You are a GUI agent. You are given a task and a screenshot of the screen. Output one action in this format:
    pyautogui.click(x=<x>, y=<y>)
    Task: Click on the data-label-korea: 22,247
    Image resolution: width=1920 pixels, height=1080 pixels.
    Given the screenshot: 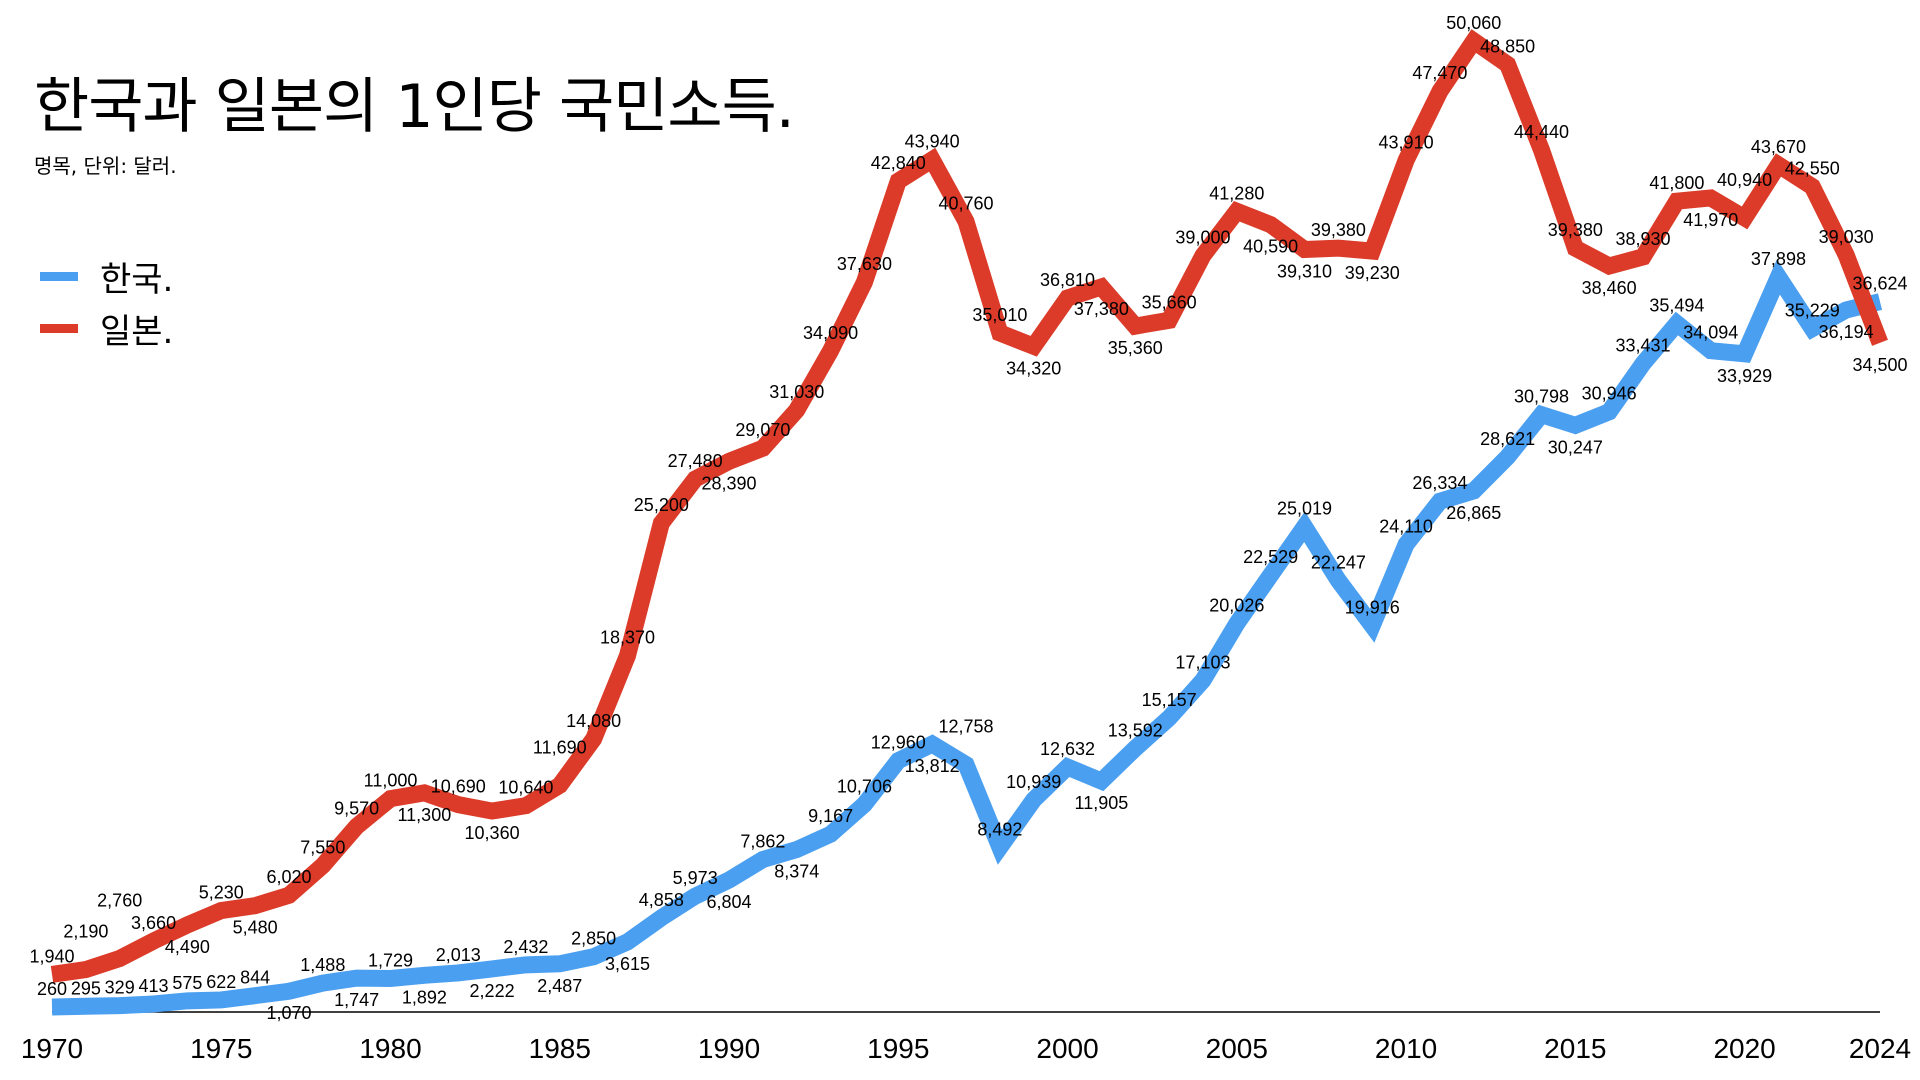 What is the action you would take?
    pyautogui.click(x=1338, y=562)
    